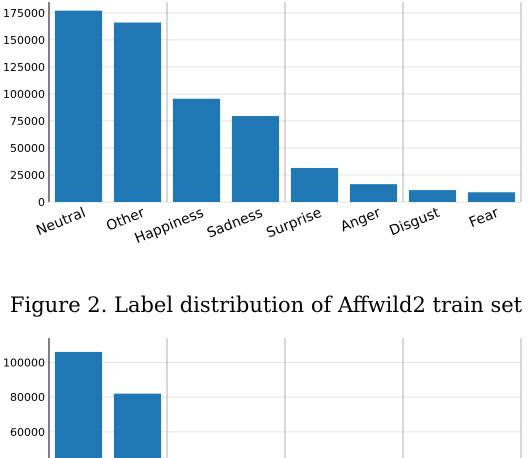 This screenshot has width=532, height=458. What do you see at coordinates (255, 159) in the screenshot?
I see `bar-sadness` at bounding box center [255, 159].